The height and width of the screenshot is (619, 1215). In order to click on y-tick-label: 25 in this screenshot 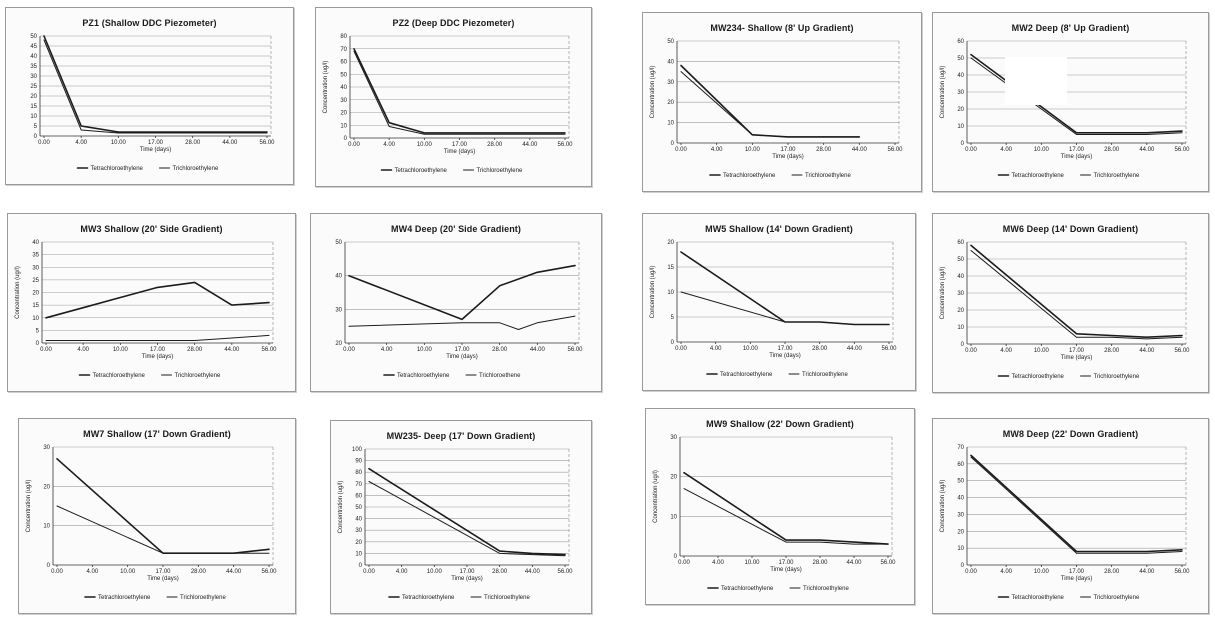, I will do `click(35, 281)`.